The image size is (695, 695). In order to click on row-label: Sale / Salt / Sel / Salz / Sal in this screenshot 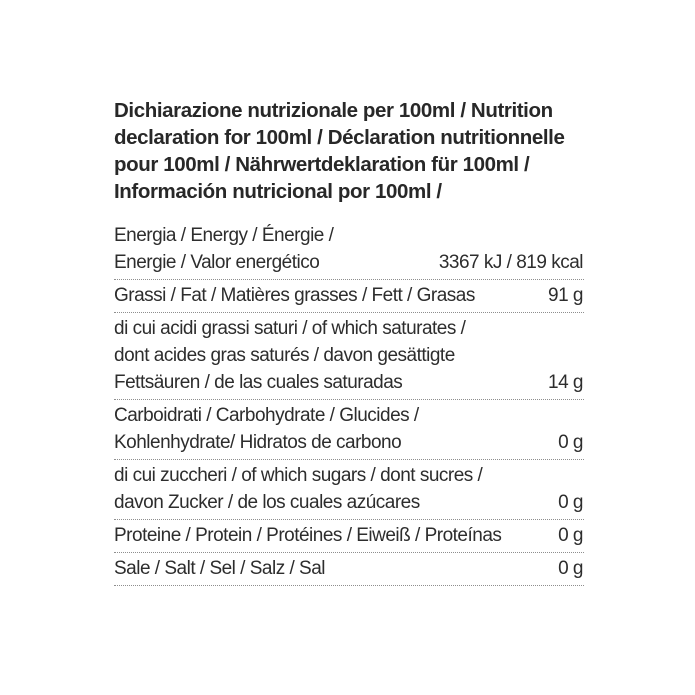, I will do `click(220, 568)`.